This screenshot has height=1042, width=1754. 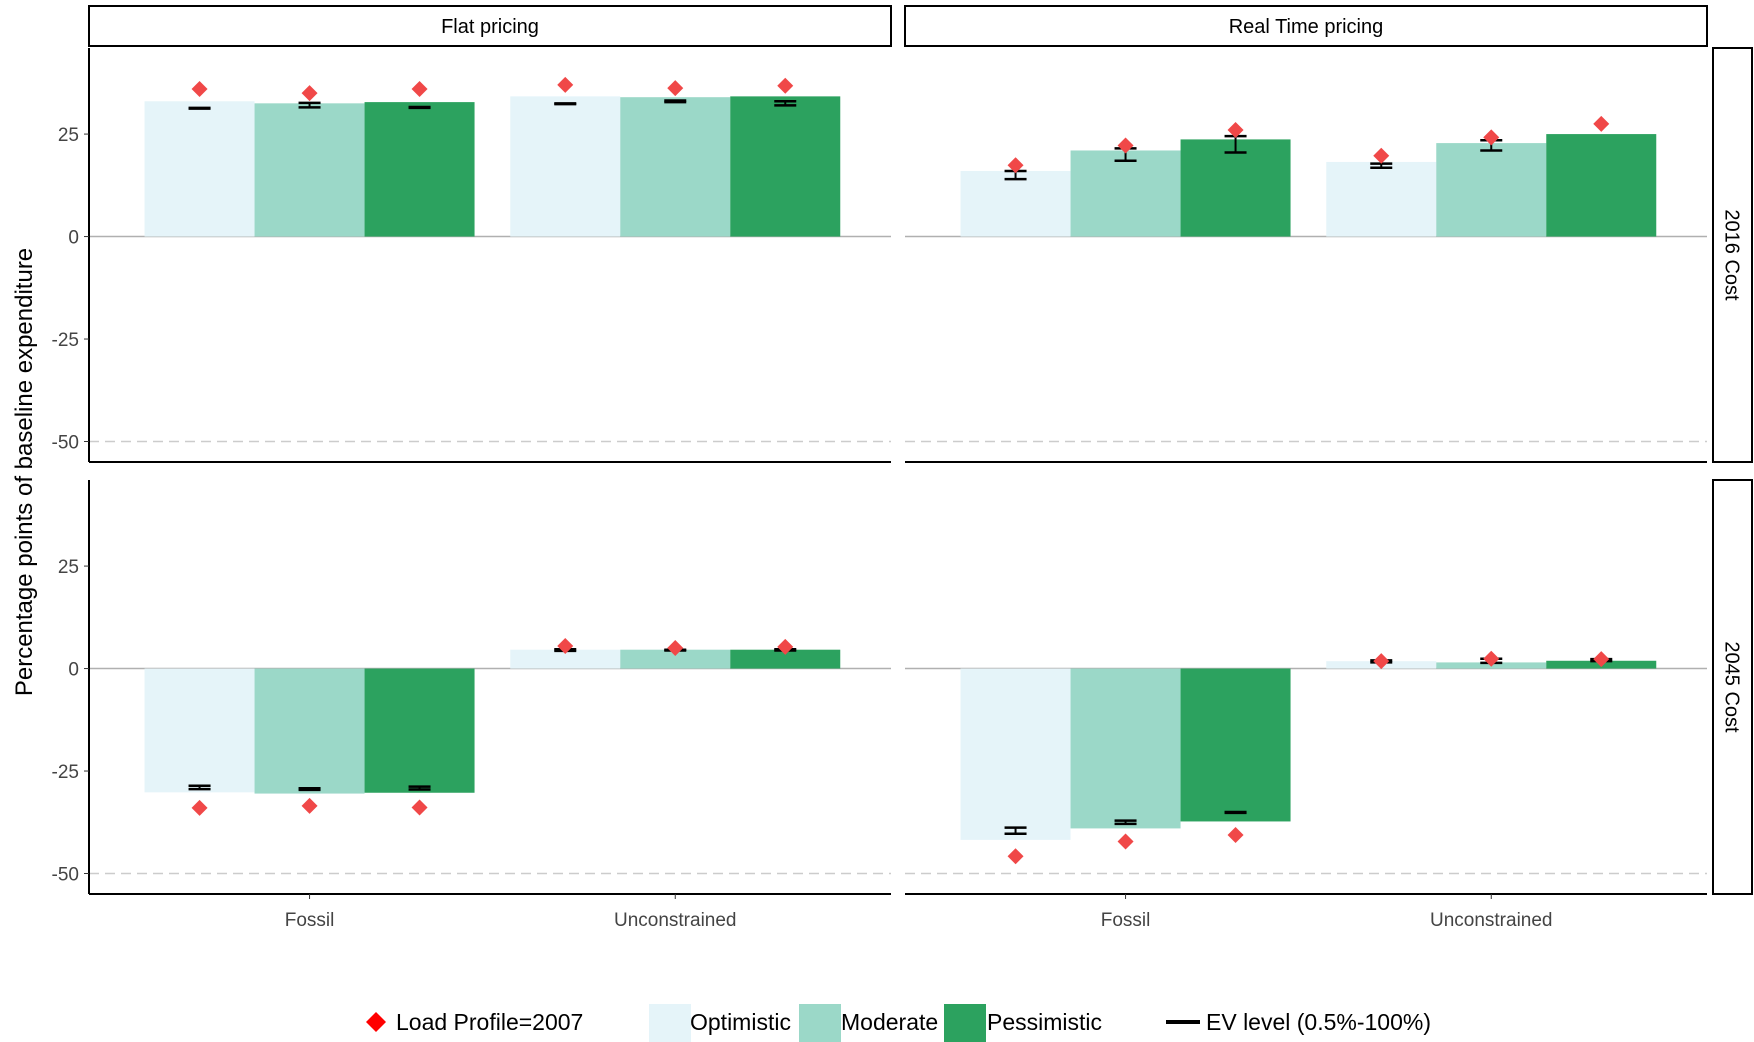 I want to click on strip-label-2045-cost: 2045 Cost, so click(x=1732, y=687).